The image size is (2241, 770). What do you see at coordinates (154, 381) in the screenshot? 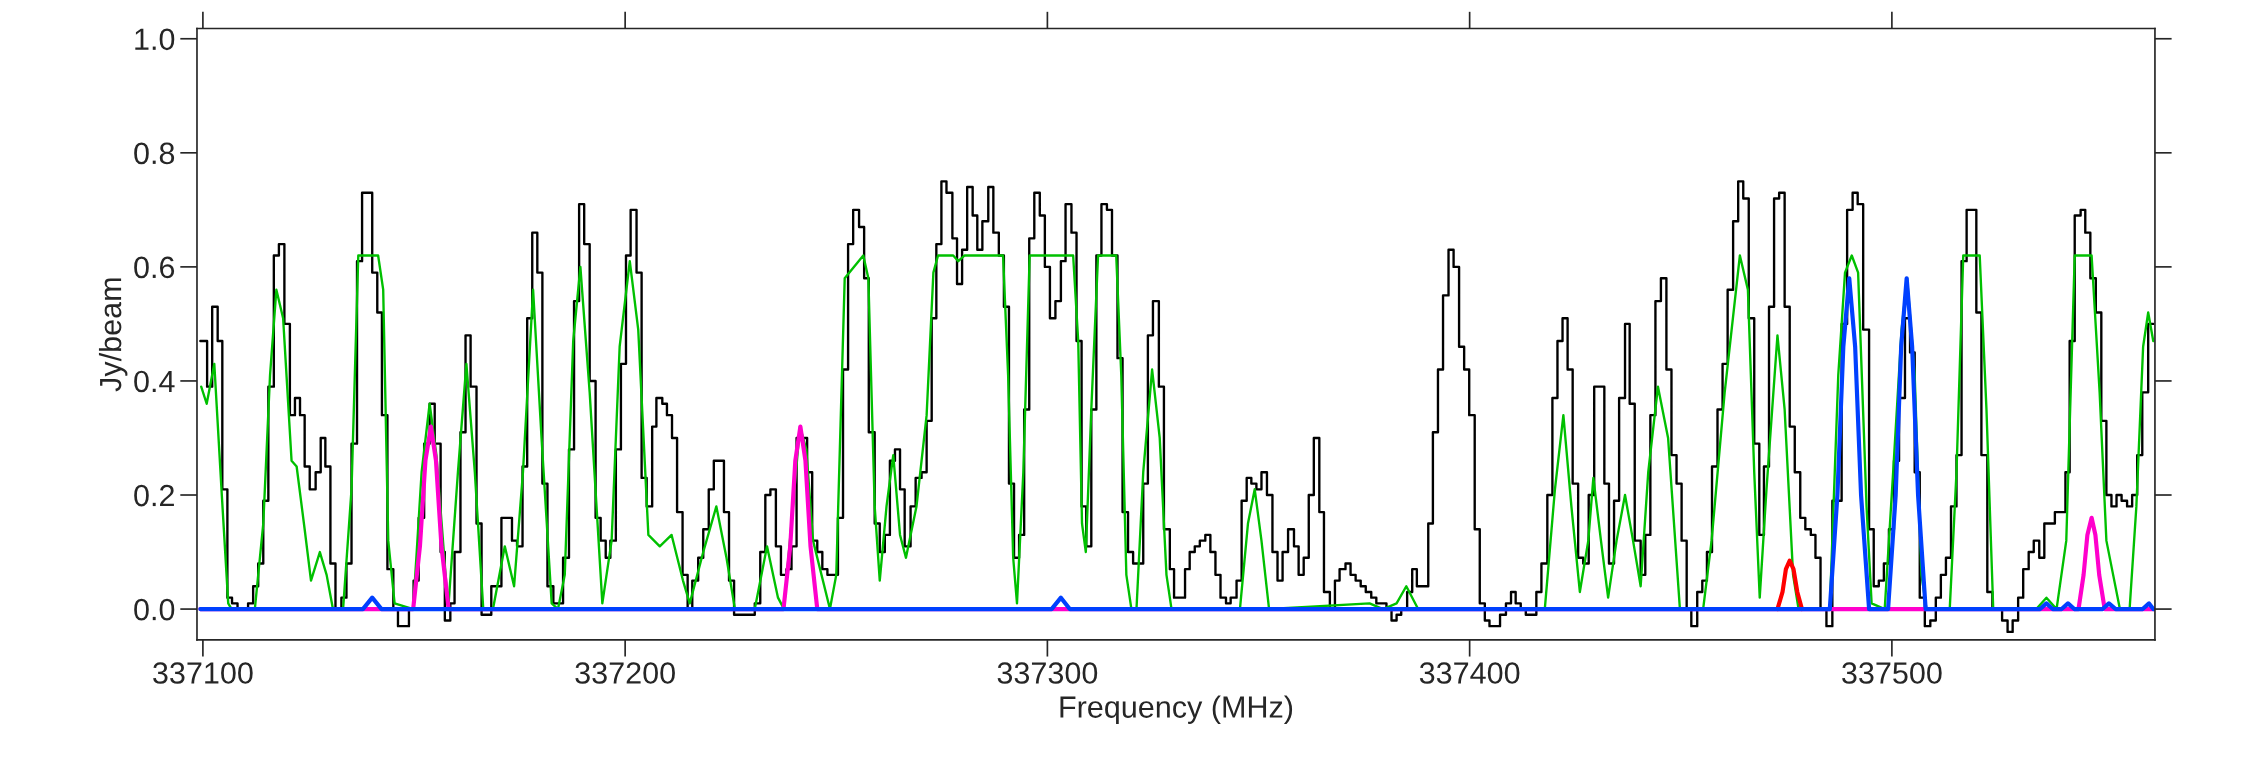
I see `y-tick-label: 0.4` at bounding box center [154, 381].